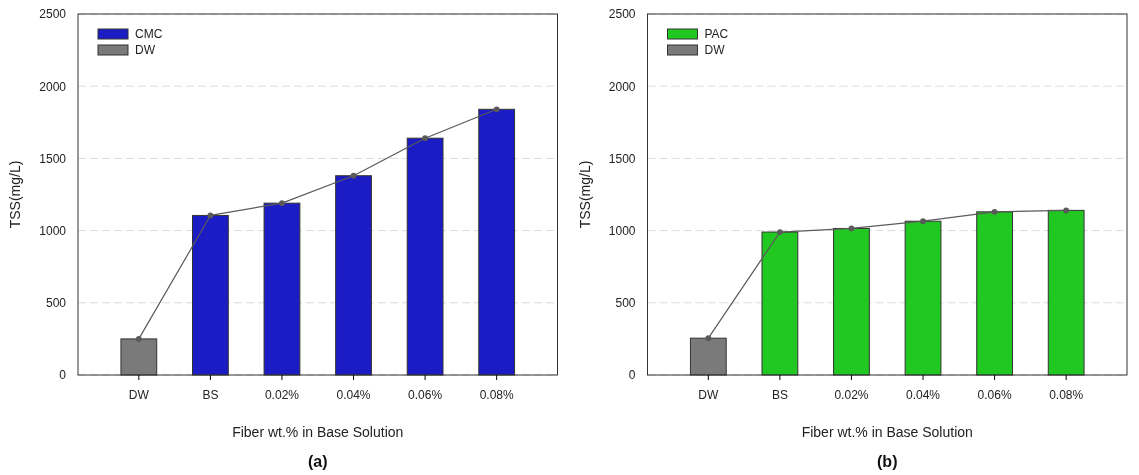 The height and width of the screenshot is (475, 1139). Describe the element at coordinates (716, 34) in the screenshot. I see `legend-label: PAC` at that location.